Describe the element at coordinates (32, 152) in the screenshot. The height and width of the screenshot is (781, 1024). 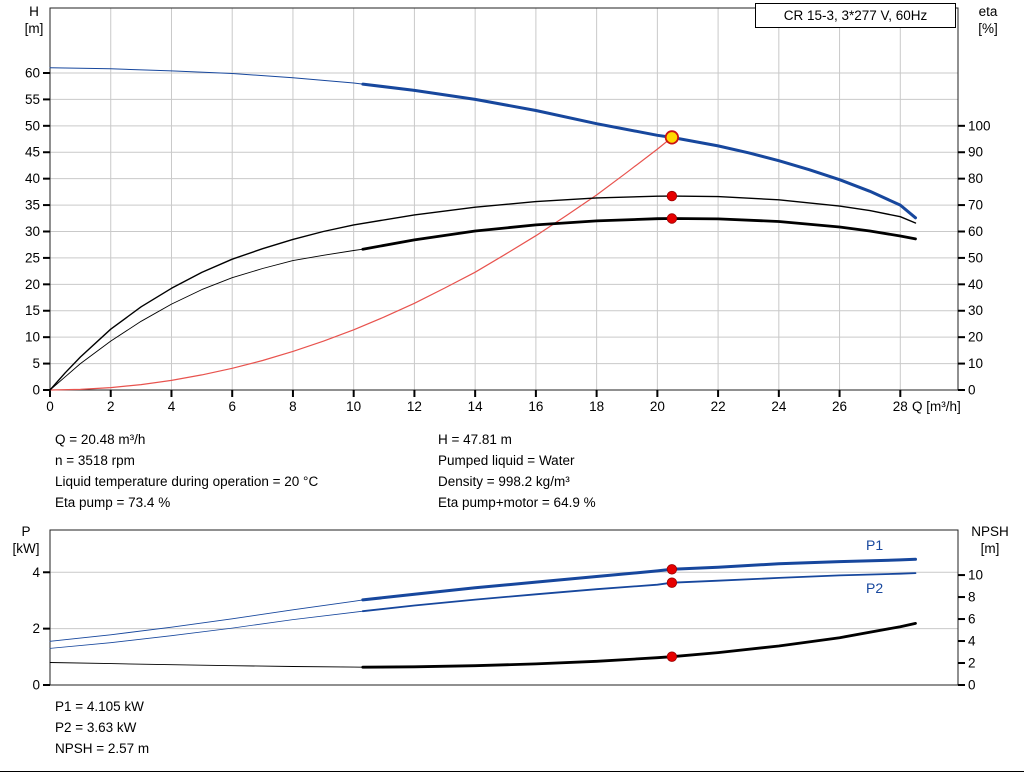
I see `tick-label-left: 45` at that location.